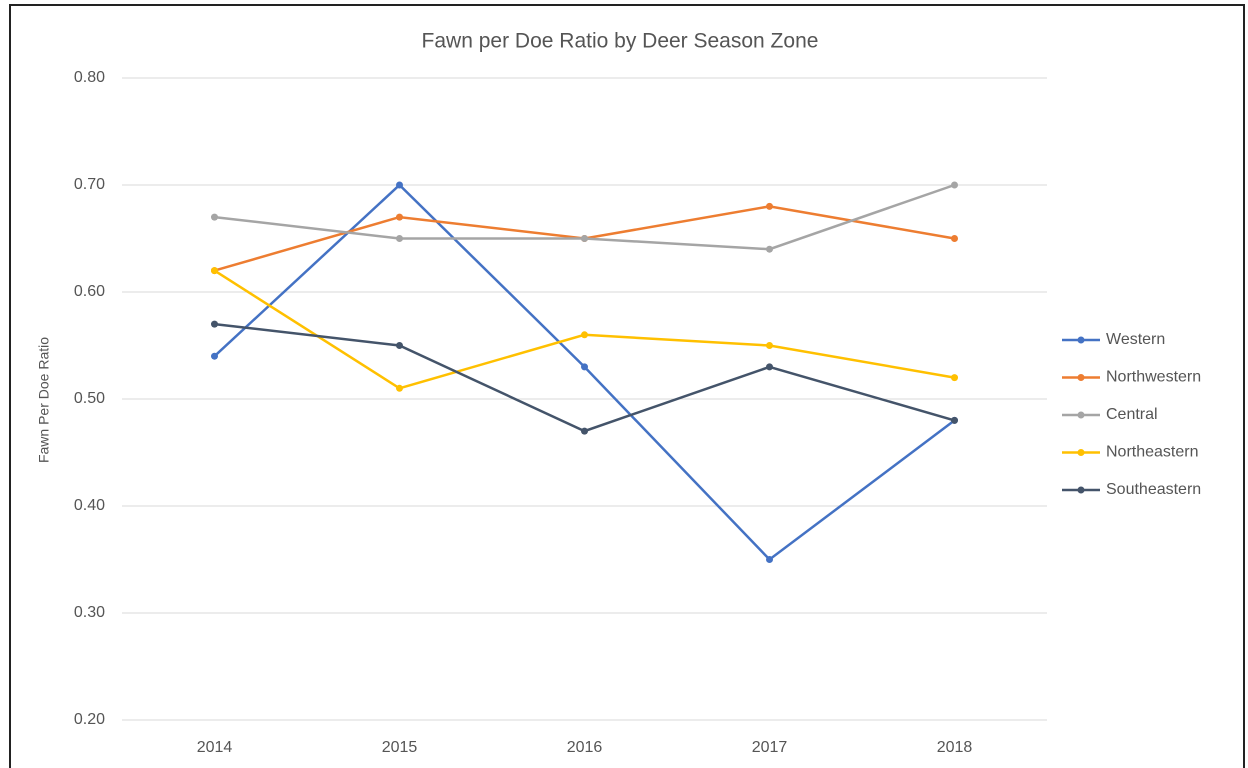  I want to click on x-tick-label: 2014, so click(215, 747).